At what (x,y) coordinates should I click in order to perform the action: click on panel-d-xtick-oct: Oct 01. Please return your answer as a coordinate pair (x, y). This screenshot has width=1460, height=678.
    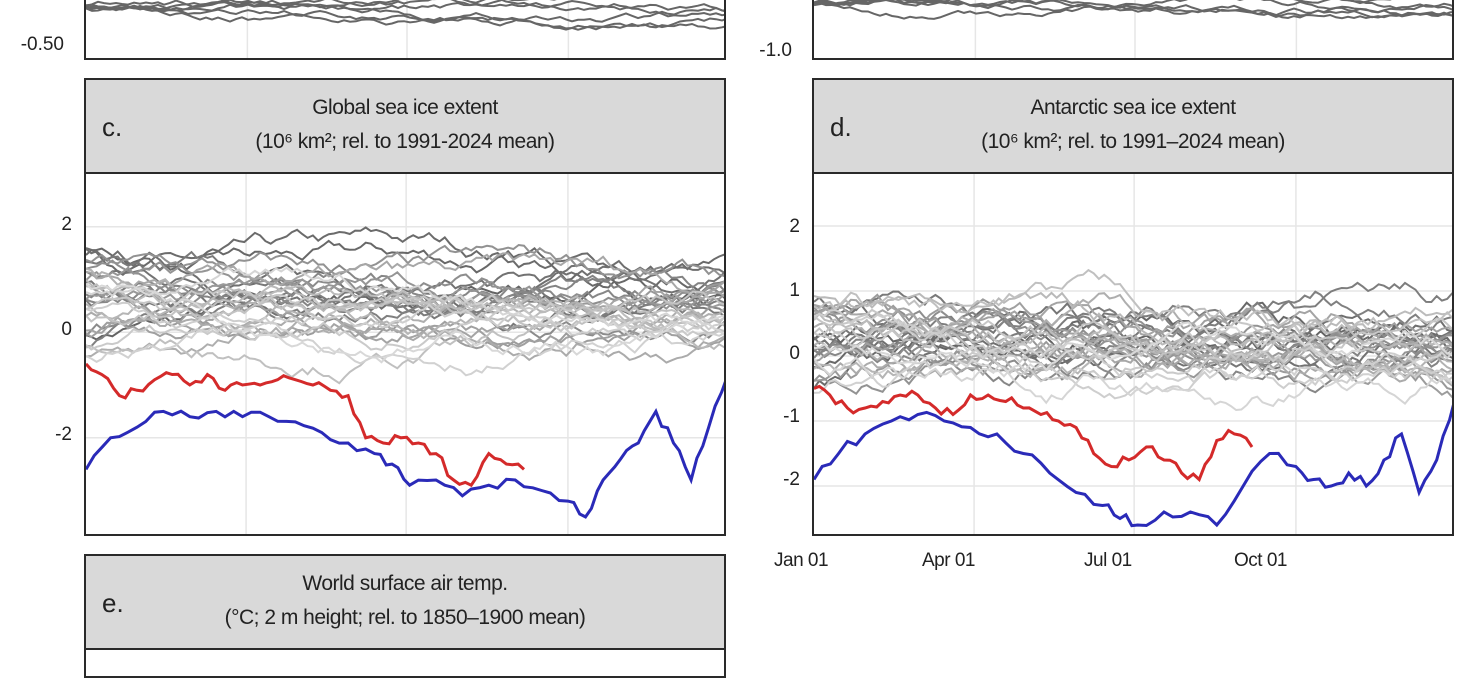
    Looking at the image, I should click on (1260, 560).